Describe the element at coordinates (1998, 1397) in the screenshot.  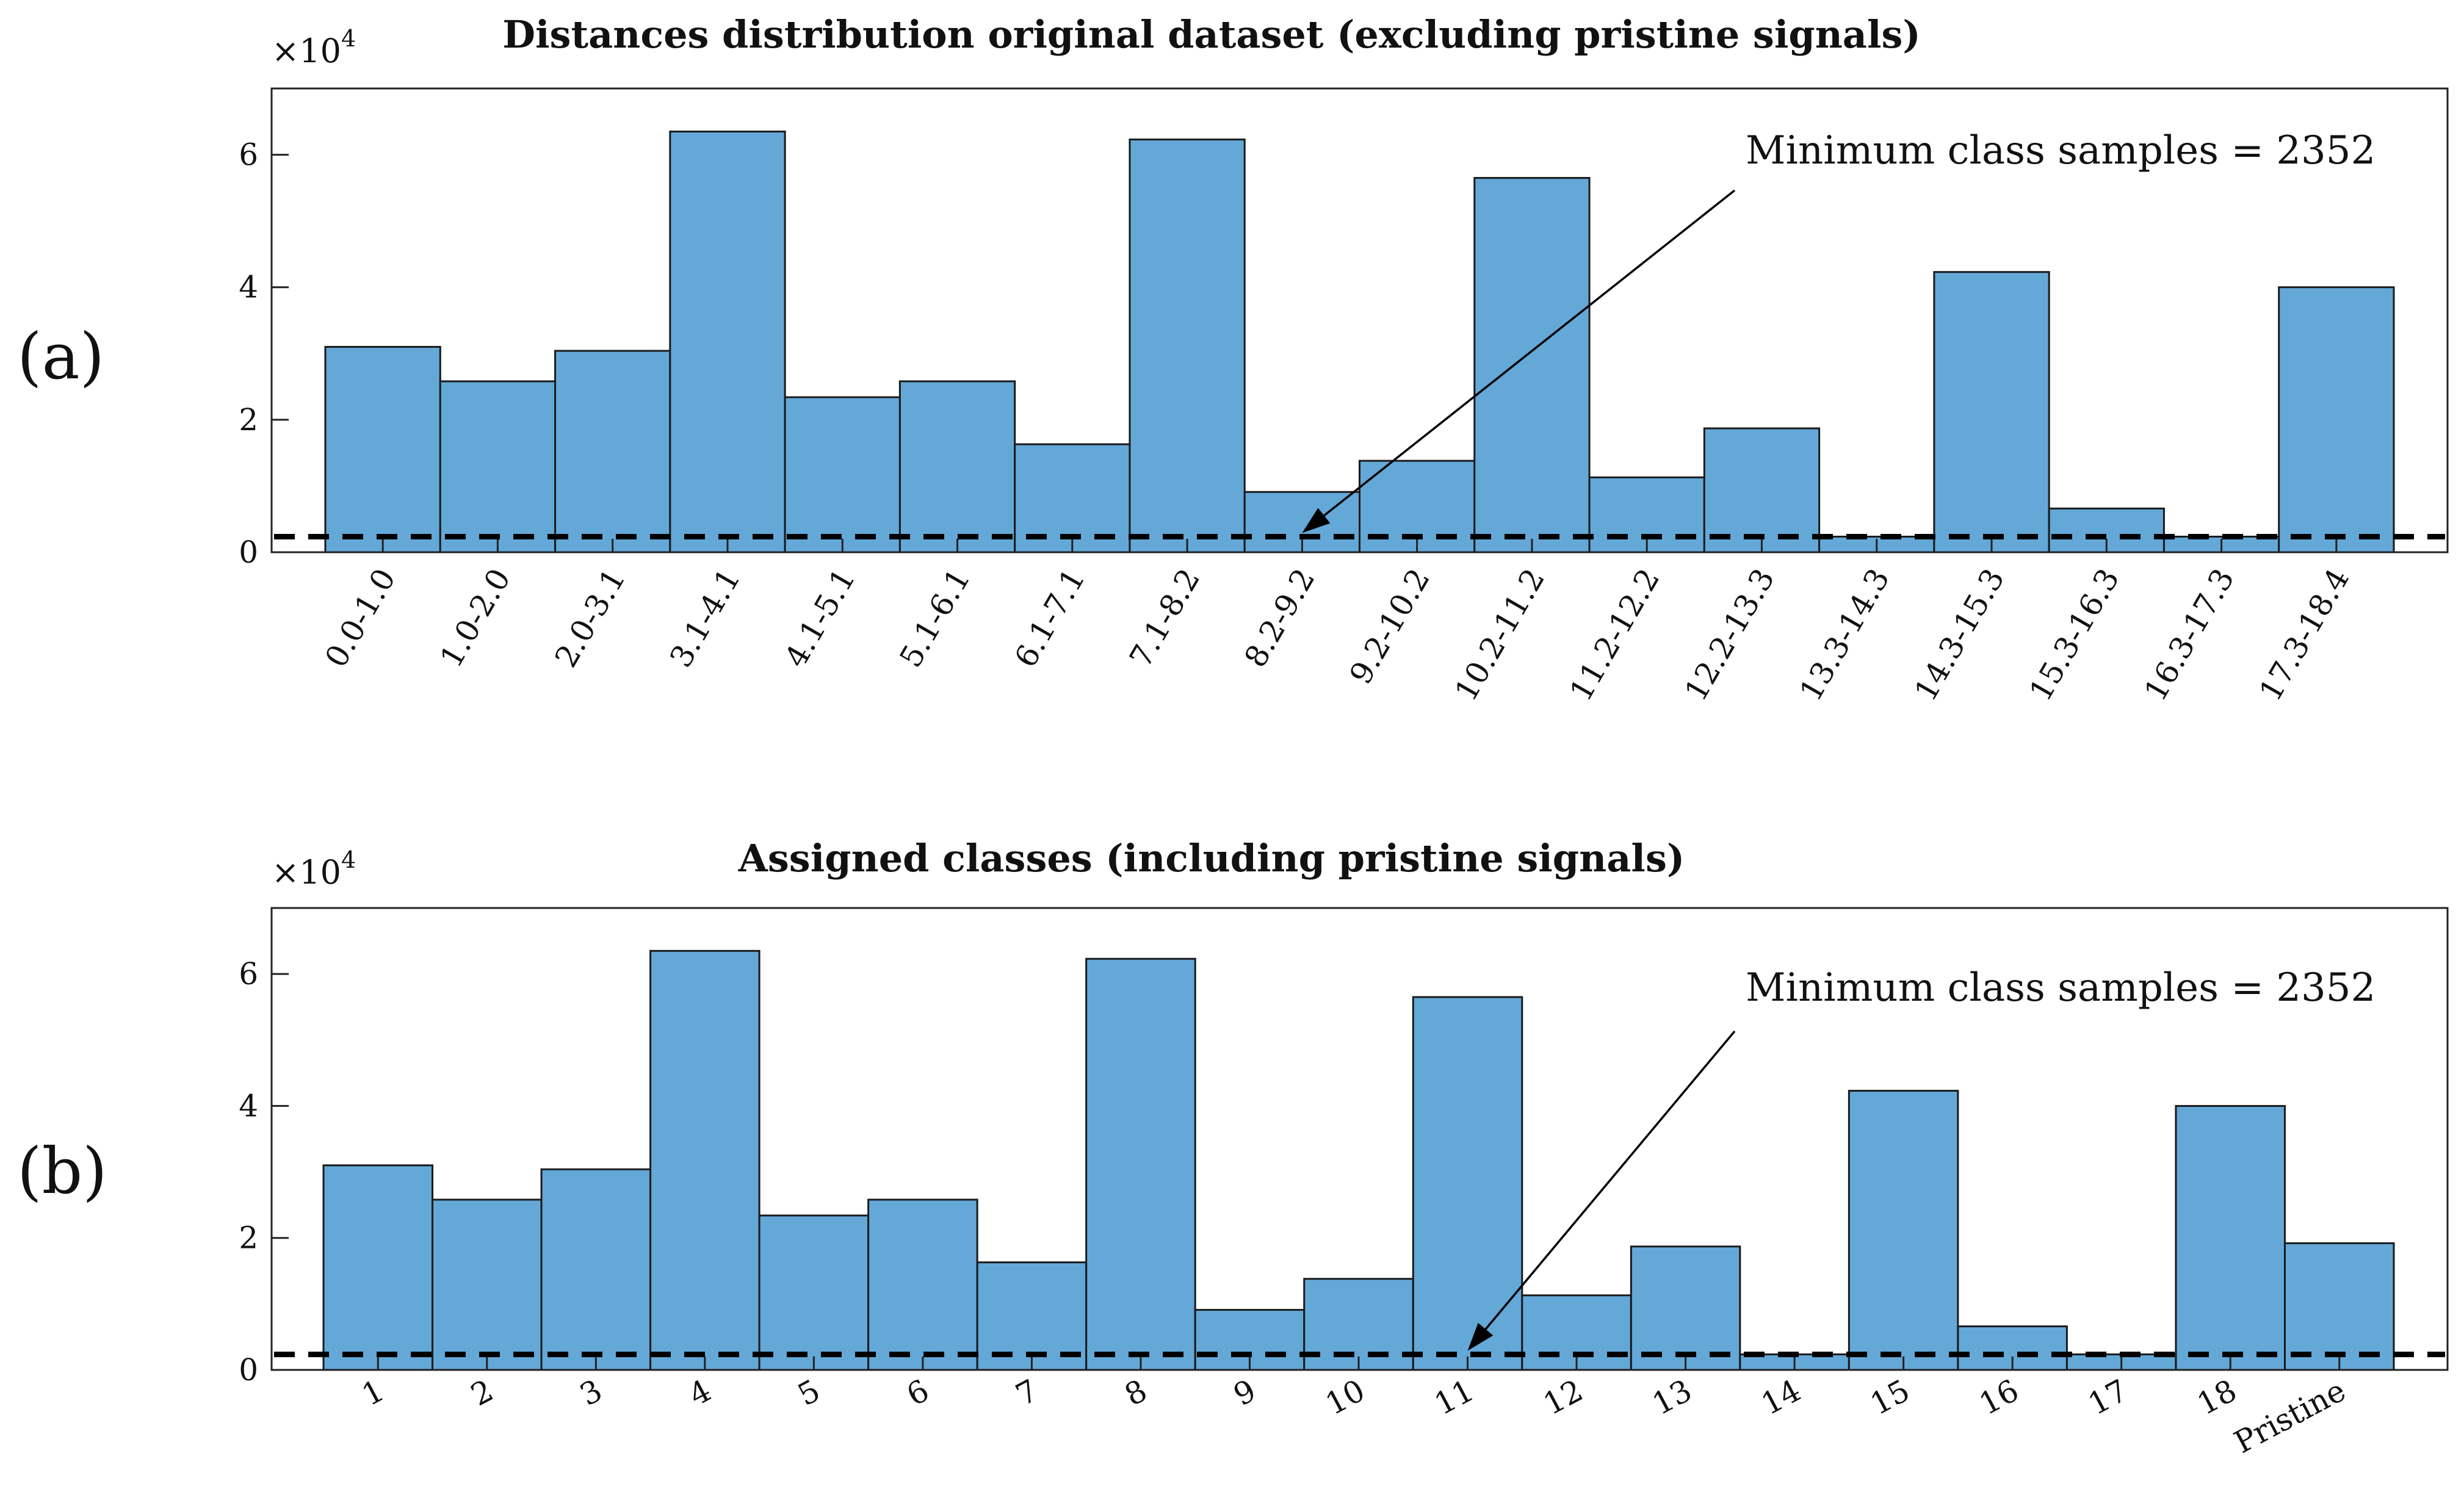
I see `x-tick-label: 16` at that location.